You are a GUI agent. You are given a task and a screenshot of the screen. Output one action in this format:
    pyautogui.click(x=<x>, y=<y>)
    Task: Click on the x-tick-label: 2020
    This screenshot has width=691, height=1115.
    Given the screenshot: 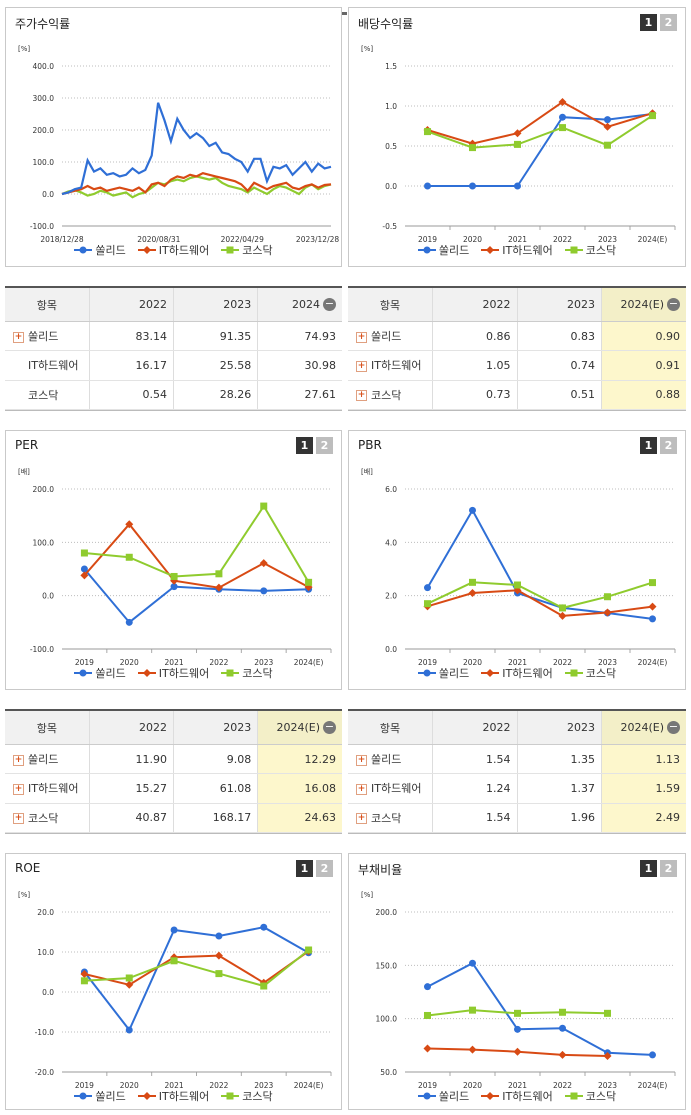 What is the action you would take?
    pyautogui.click(x=129, y=1085)
    